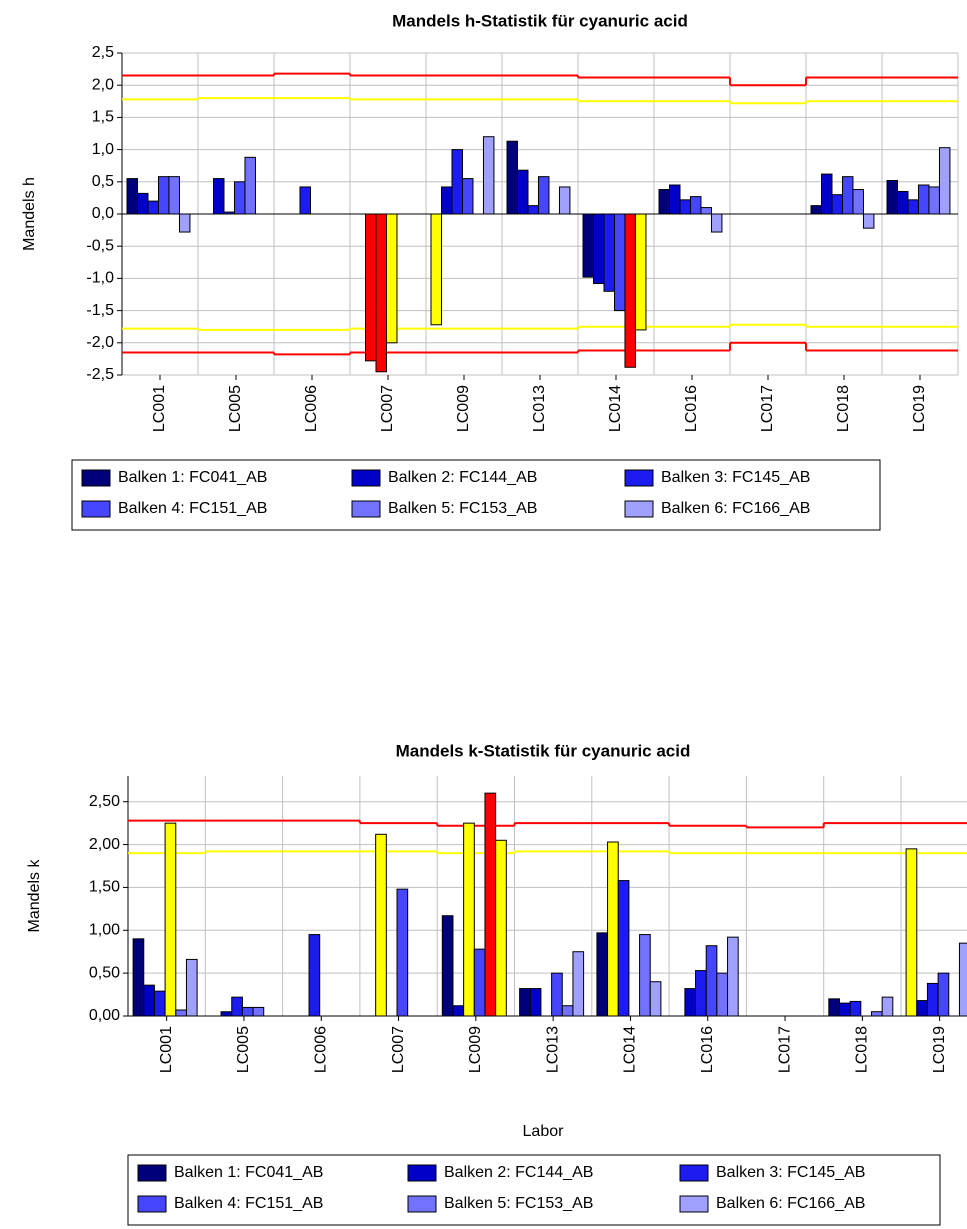 This screenshot has height=1229, width=967. I want to click on legend-label: Balken 2: FC144_AB, so click(518, 1172).